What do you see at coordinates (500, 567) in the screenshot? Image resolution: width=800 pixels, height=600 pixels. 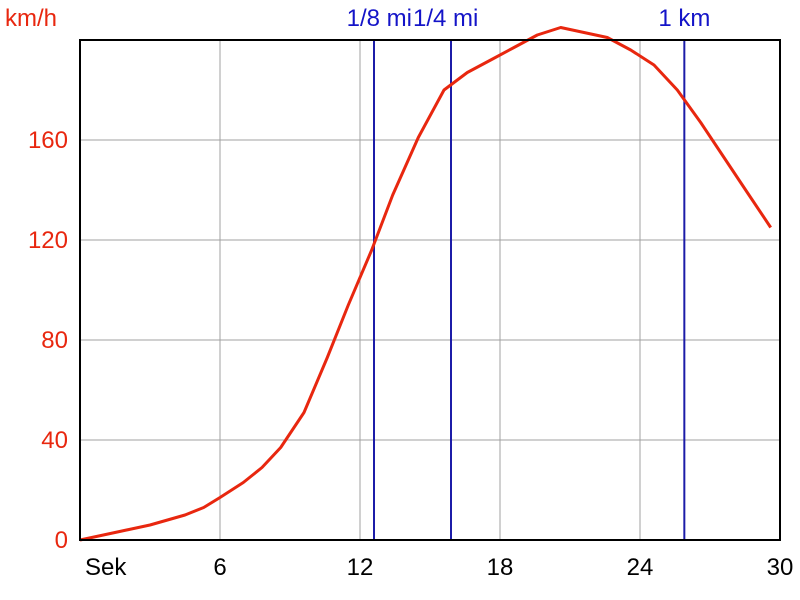 I see `x-tick-label-3: 18` at bounding box center [500, 567].